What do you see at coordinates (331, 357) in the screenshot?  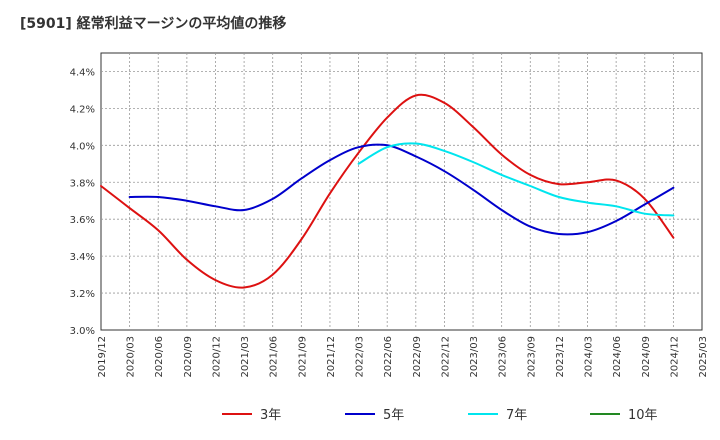 I see `x-tick-label: 2021/12` at bounding box center [331, 357].